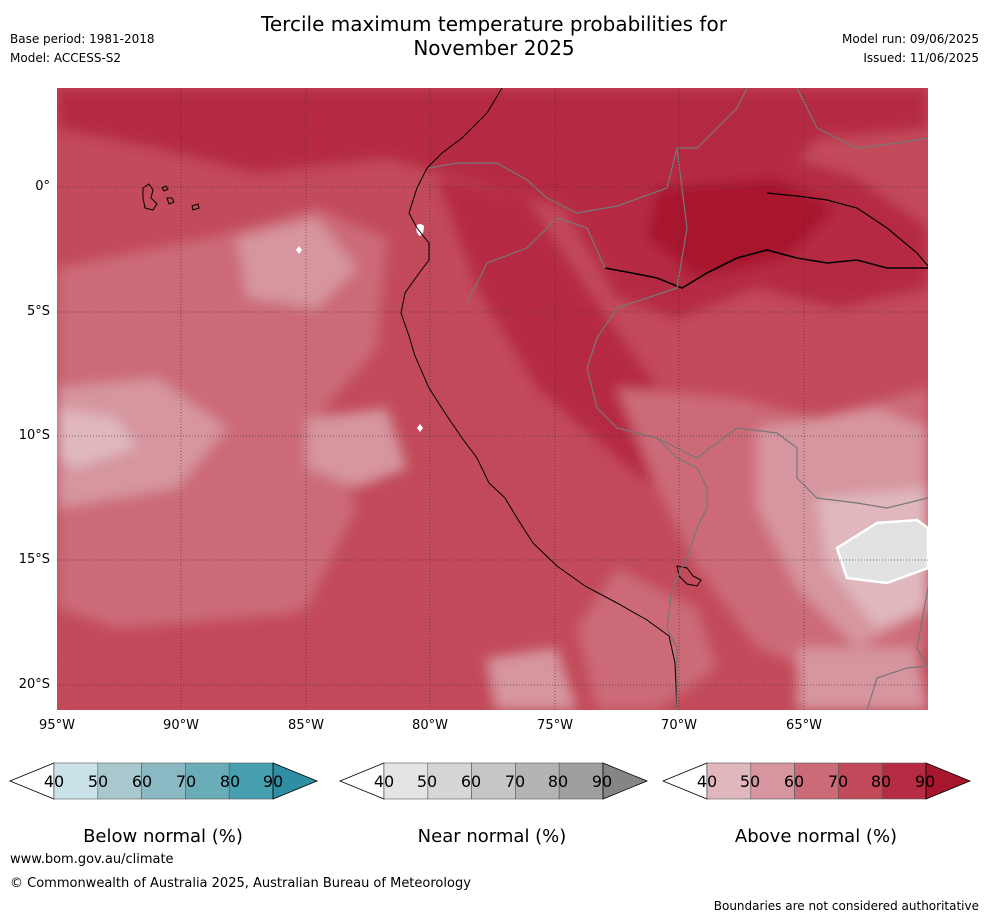 This screenshot has height=919, width=988. What do you see at coordinates (57, 725) in the screenshot?
I see `lon-label-95w: 95°W` at bounding box center [57, 725].